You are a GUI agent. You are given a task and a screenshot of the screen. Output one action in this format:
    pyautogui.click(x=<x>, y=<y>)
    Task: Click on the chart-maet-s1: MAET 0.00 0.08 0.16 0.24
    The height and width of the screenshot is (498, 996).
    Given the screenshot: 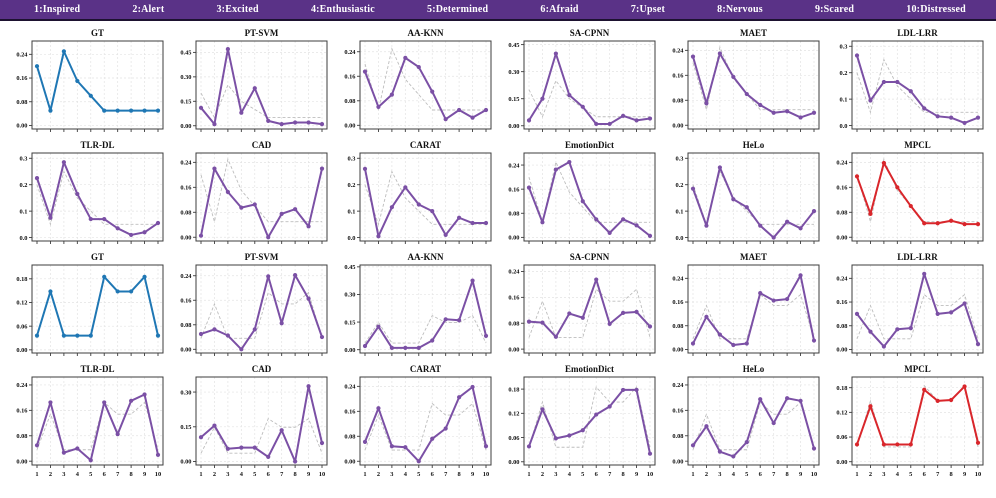 What is the action you would take?
    pyautogui.click(x=744, y=80)
    